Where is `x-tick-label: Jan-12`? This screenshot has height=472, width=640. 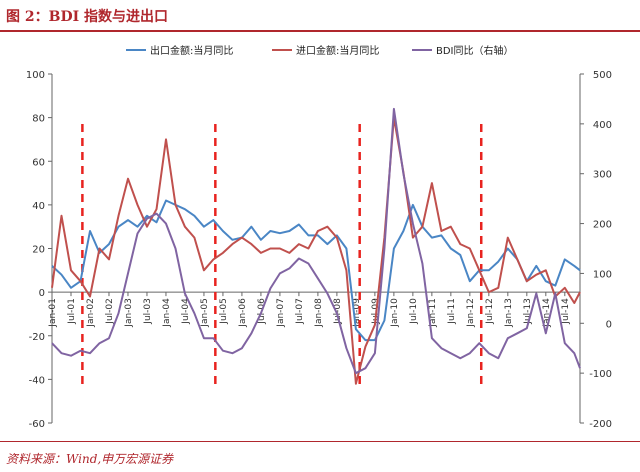
x-tick-label: Jan-12 is located at coordinates (471, 313).